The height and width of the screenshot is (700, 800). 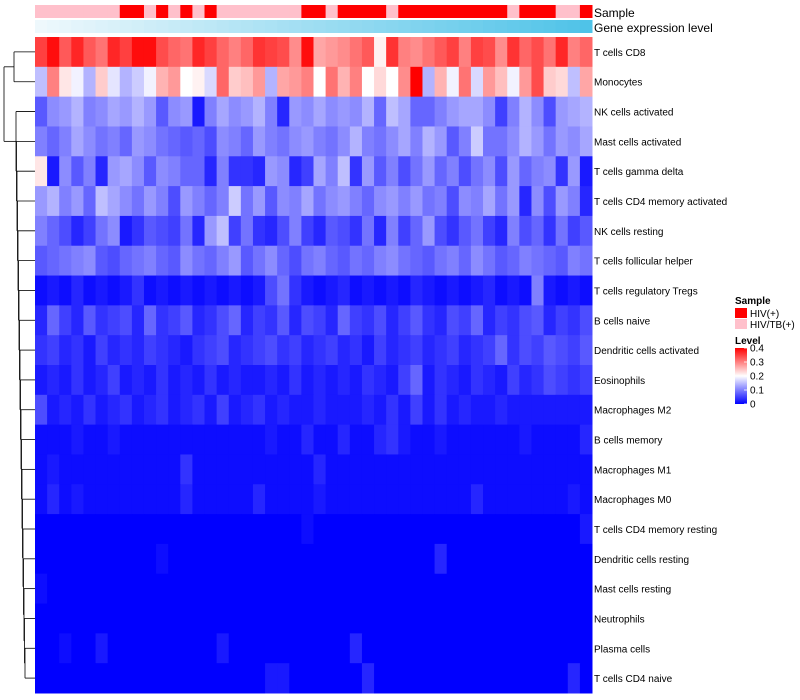 What do you see at coordinates (633, 411) in the screenshot?
I see `row-label: Macrophages M2` at bounding box center [633, 411].